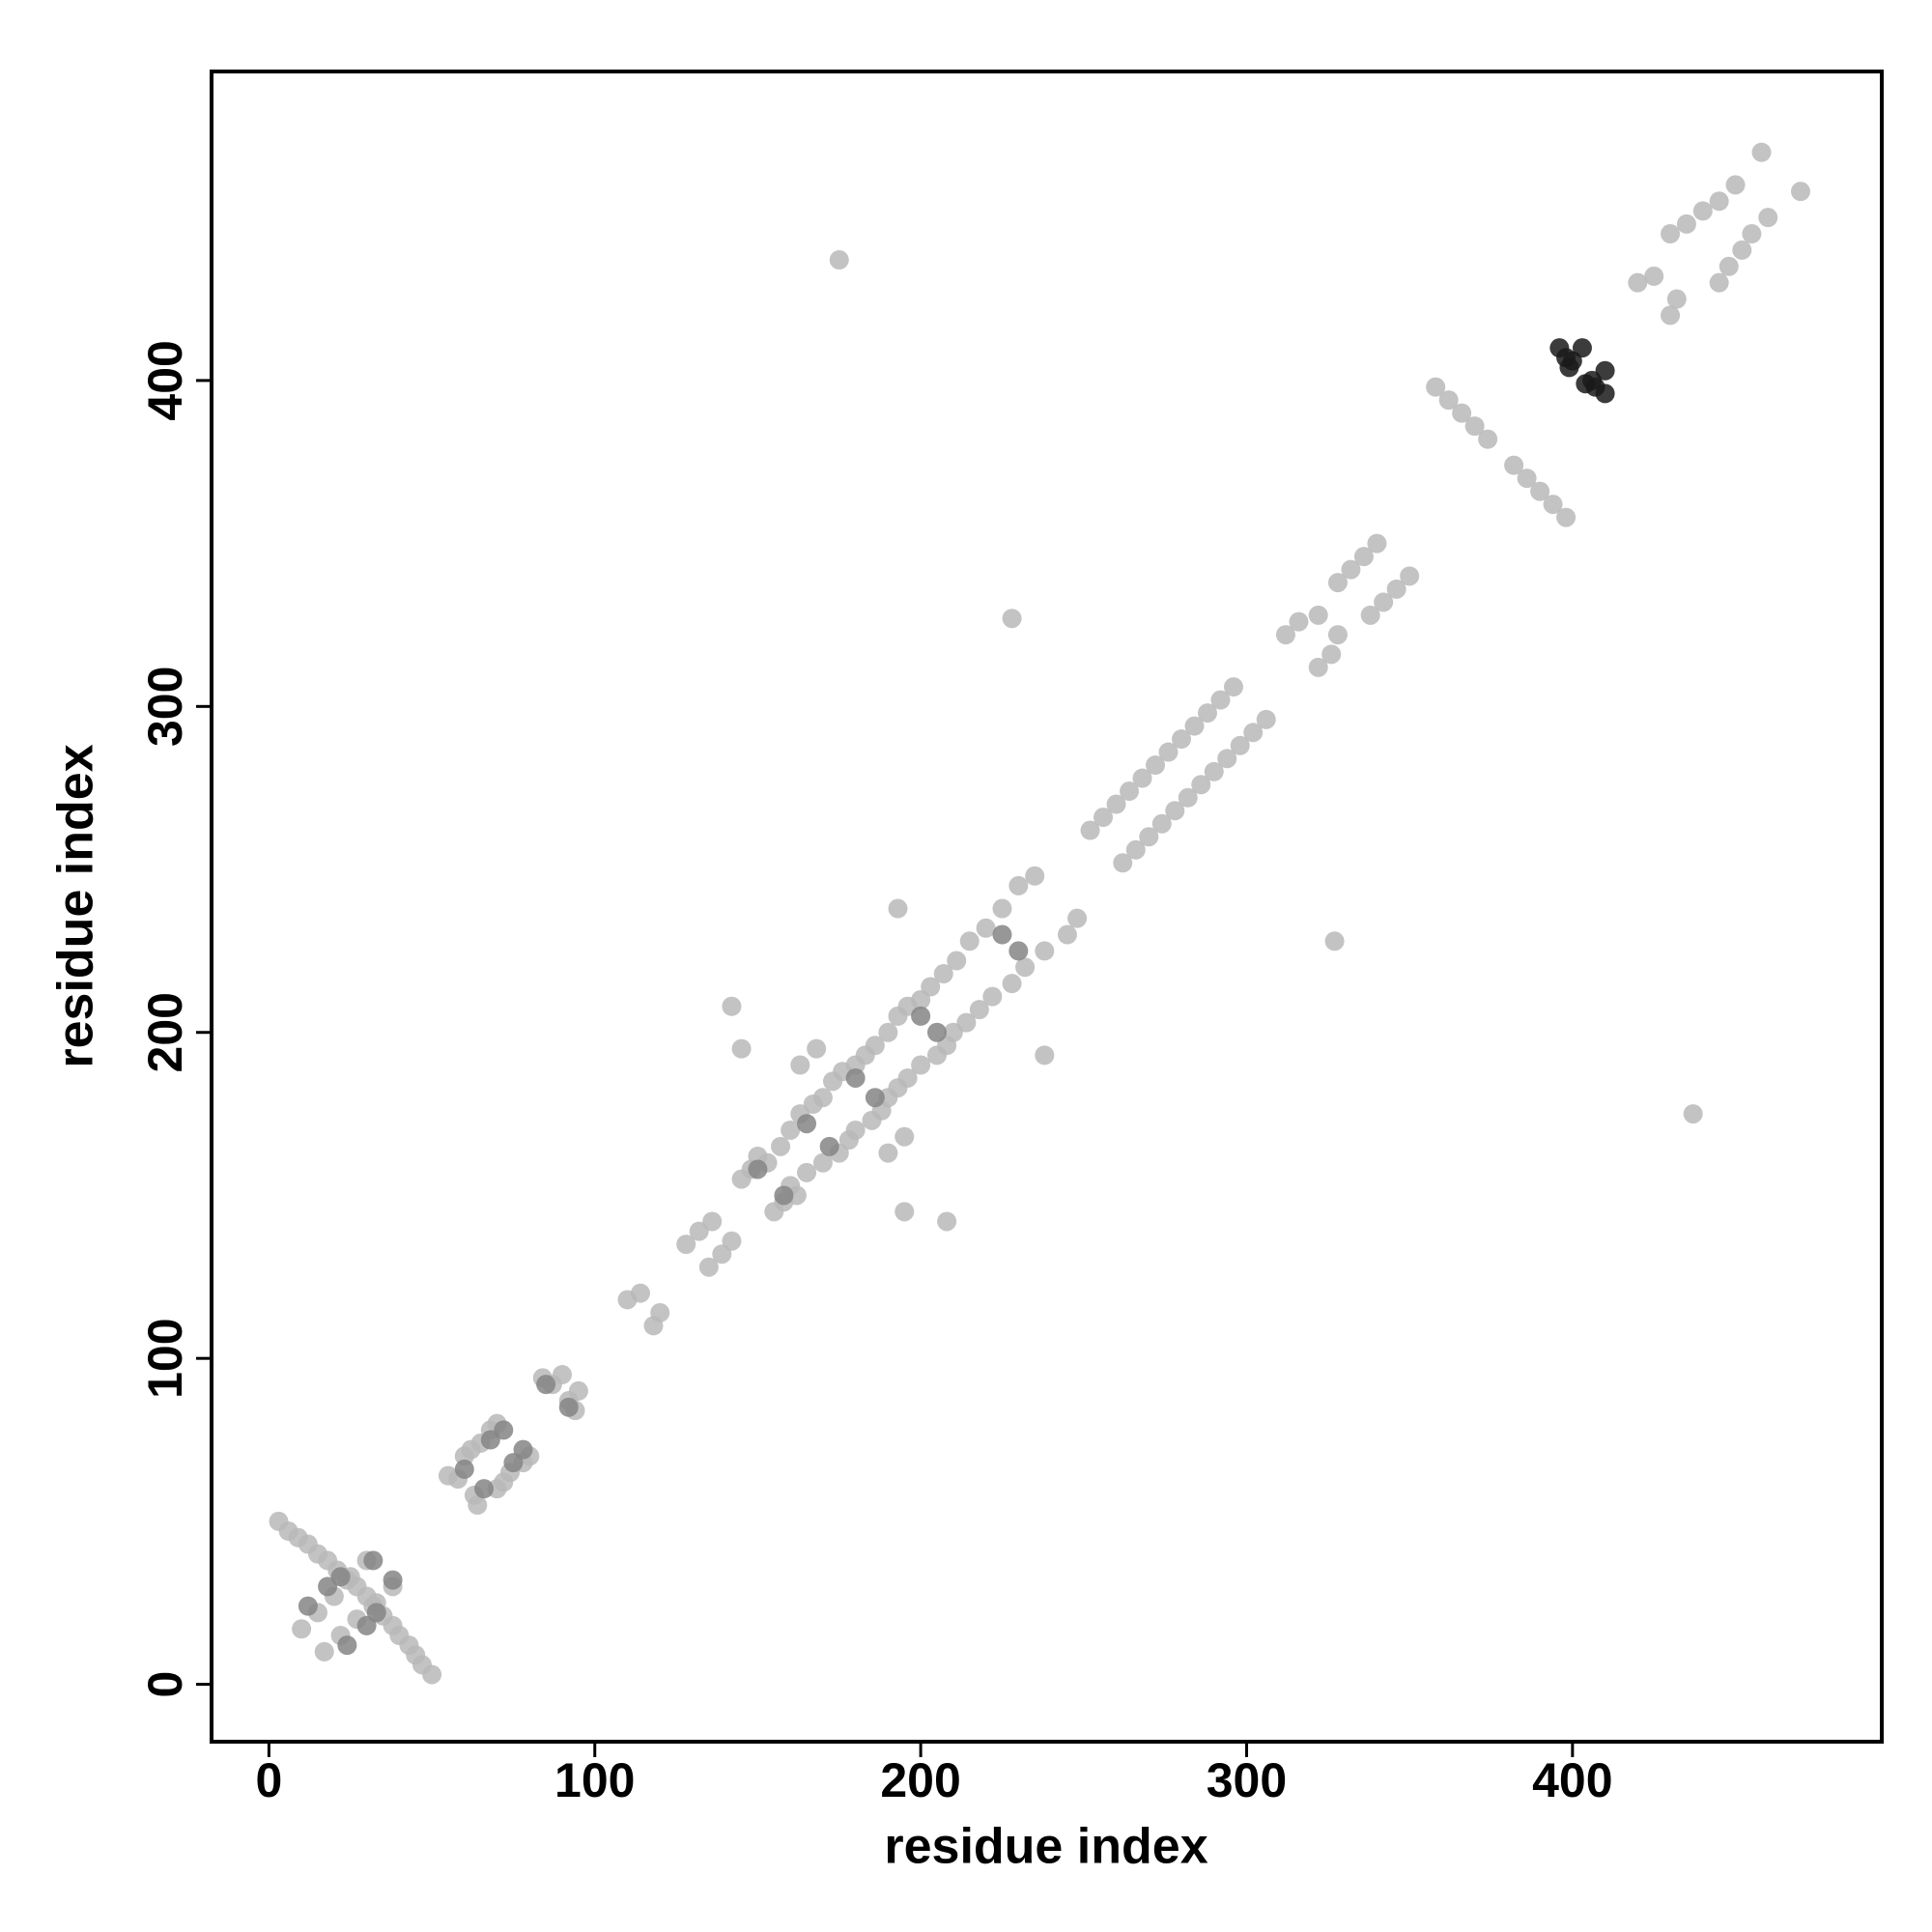 The width and height of the screenshot is (1932, 1932). I want to click on x-tick-label: 0, so click(268, 1780).